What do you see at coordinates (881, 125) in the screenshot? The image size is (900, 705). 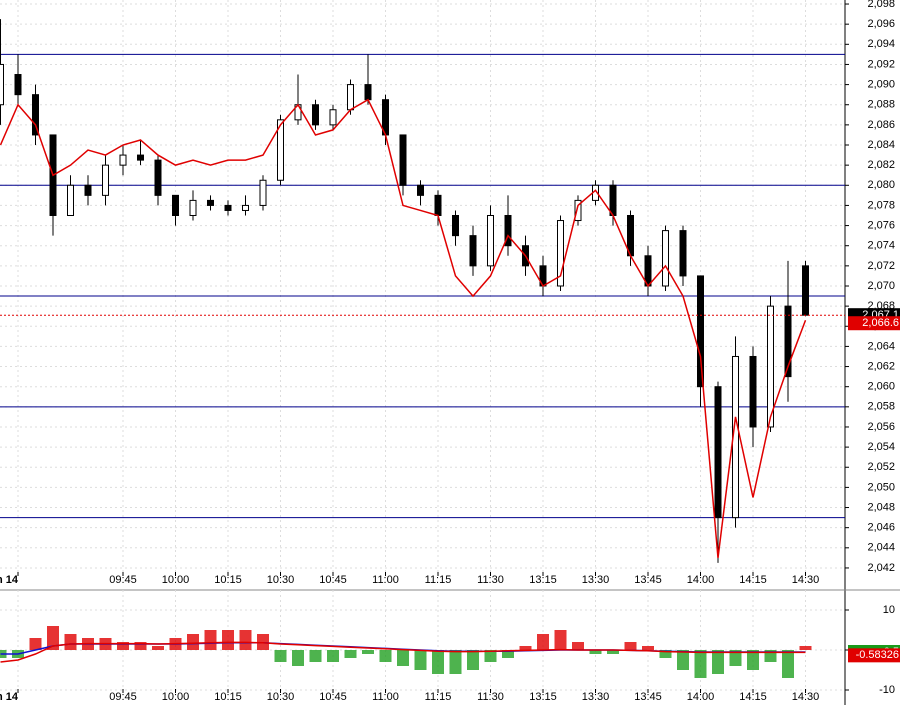 I see `y-tick-label: 2,086` at bounding box center [881, 125].